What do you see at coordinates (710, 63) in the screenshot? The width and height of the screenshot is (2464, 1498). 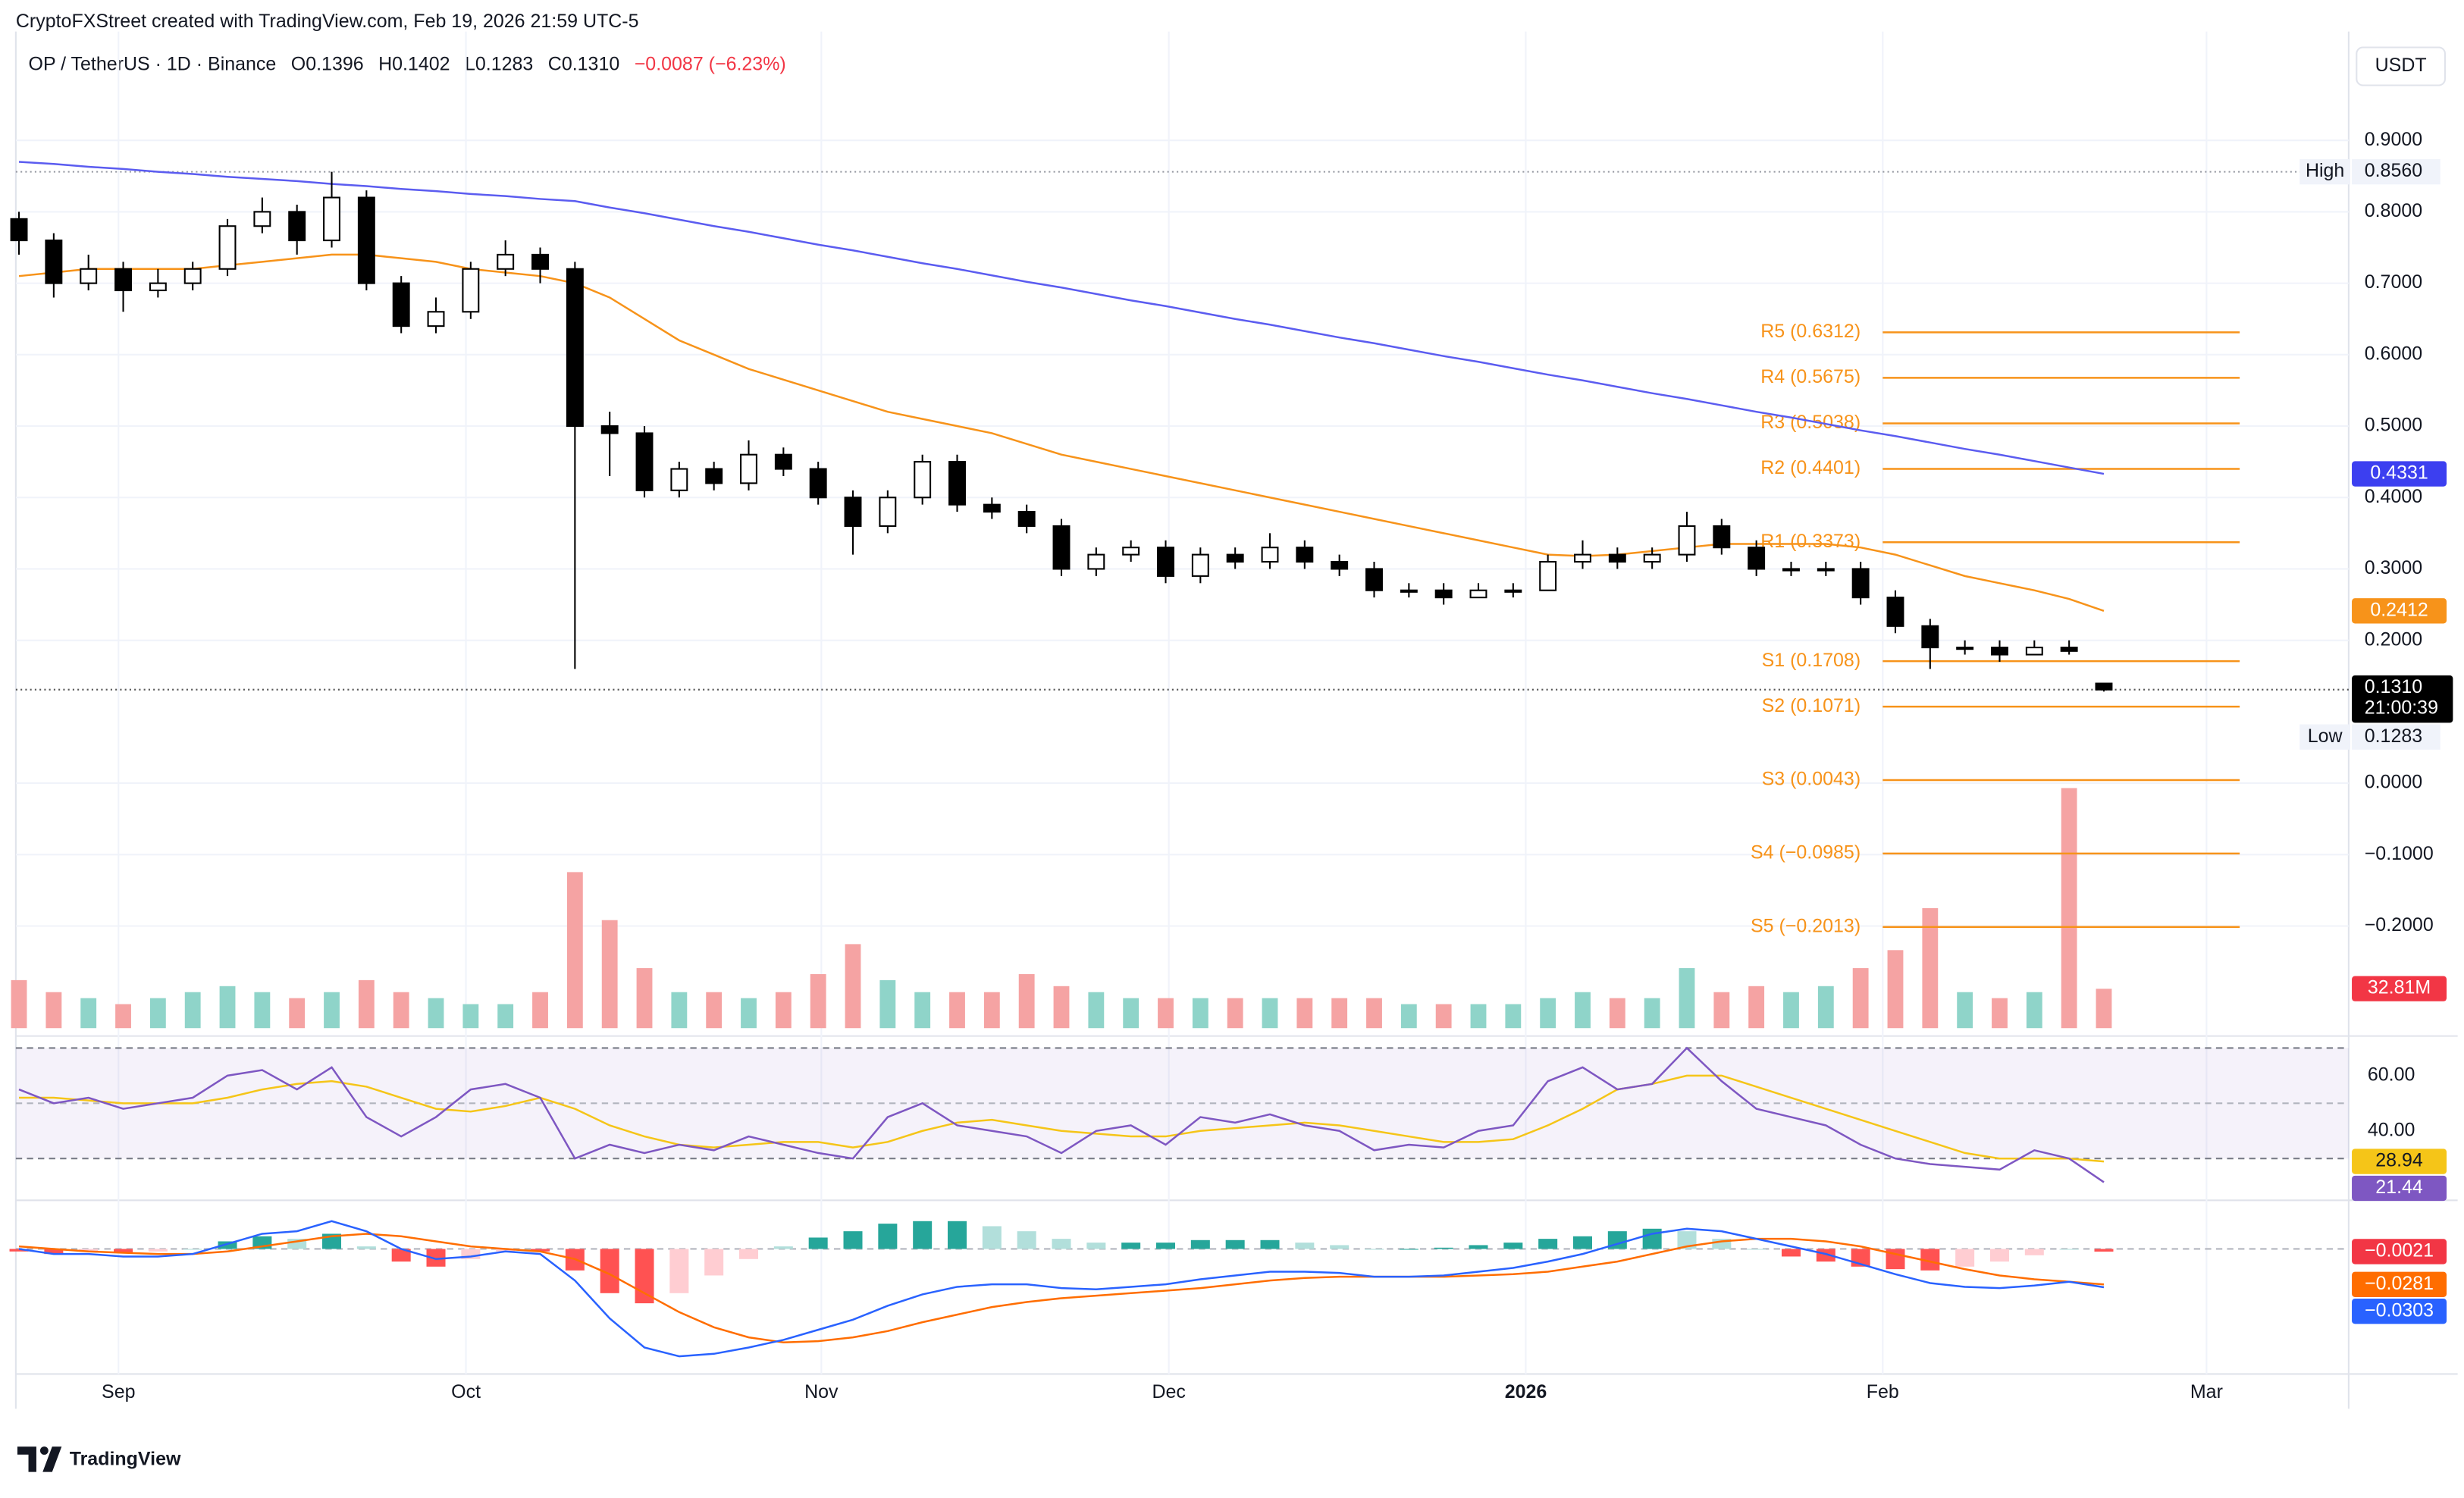 I see `change: −0.0087 (−6.23%)` at bounding box center [710, 63].